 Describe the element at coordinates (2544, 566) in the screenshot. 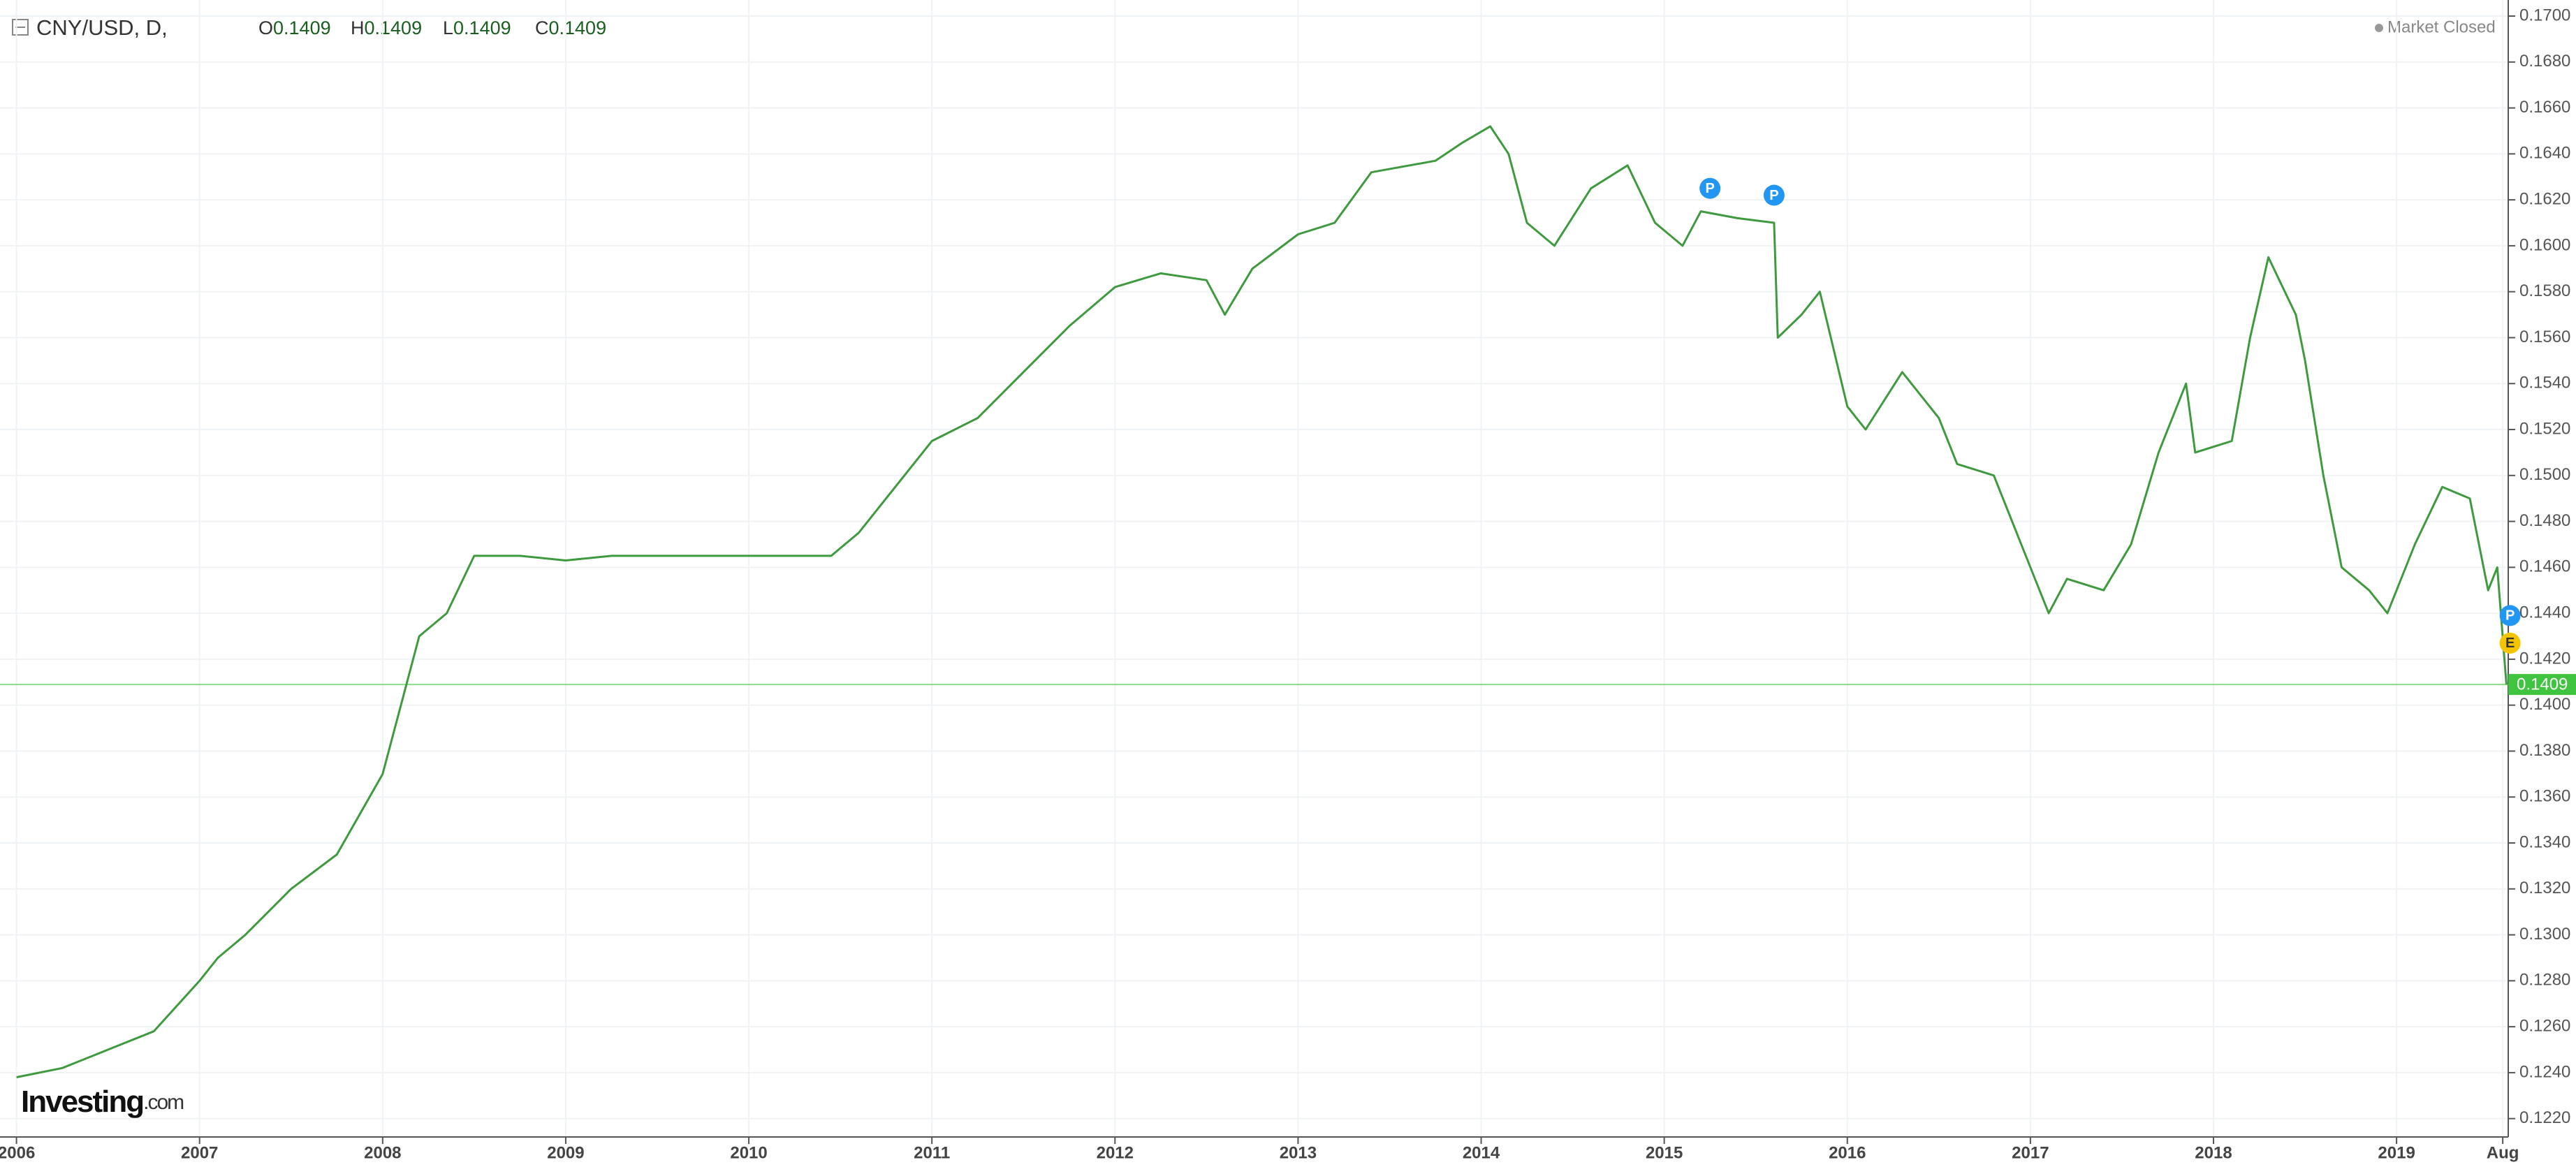

I see `y-tick-label: 0.1460` at that location.